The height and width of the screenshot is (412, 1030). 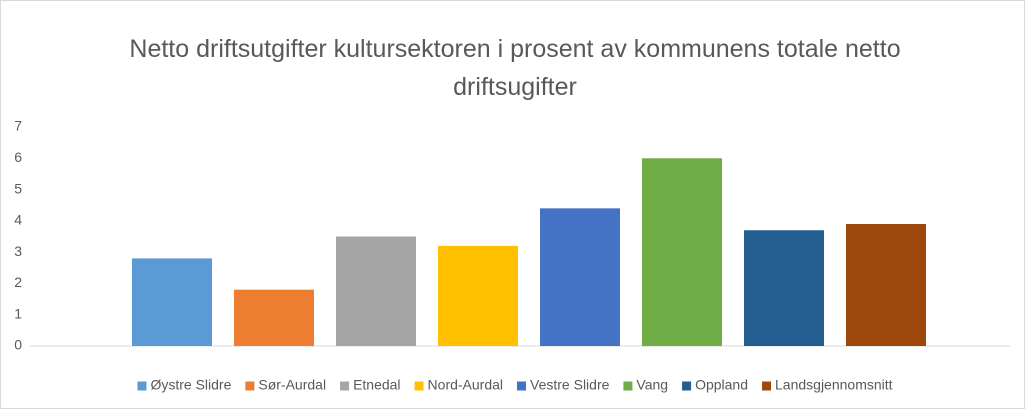 What do you see at coordinates (18, 251) in the screenshot?
I see `y-tick-label: 3` at bounding box center [18, 251].